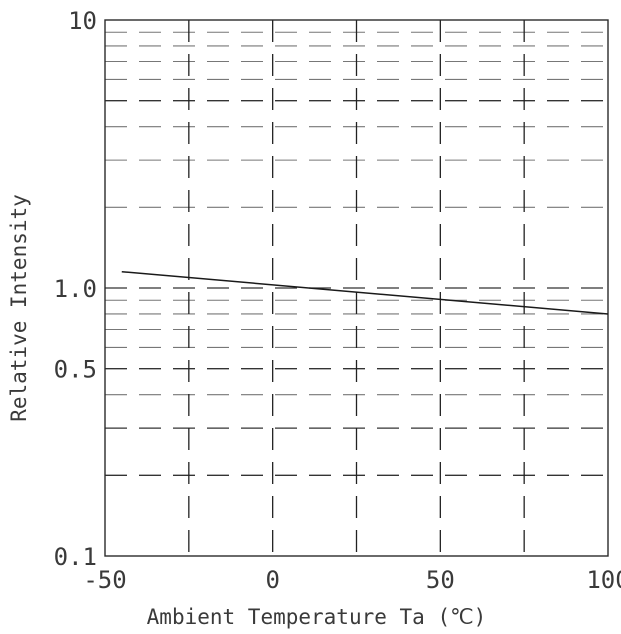 This screenshot has height=634, width=621. Describe the element at coordinates (82, 21) in the screenshot. I see `y-tick-label: 10` at that location.